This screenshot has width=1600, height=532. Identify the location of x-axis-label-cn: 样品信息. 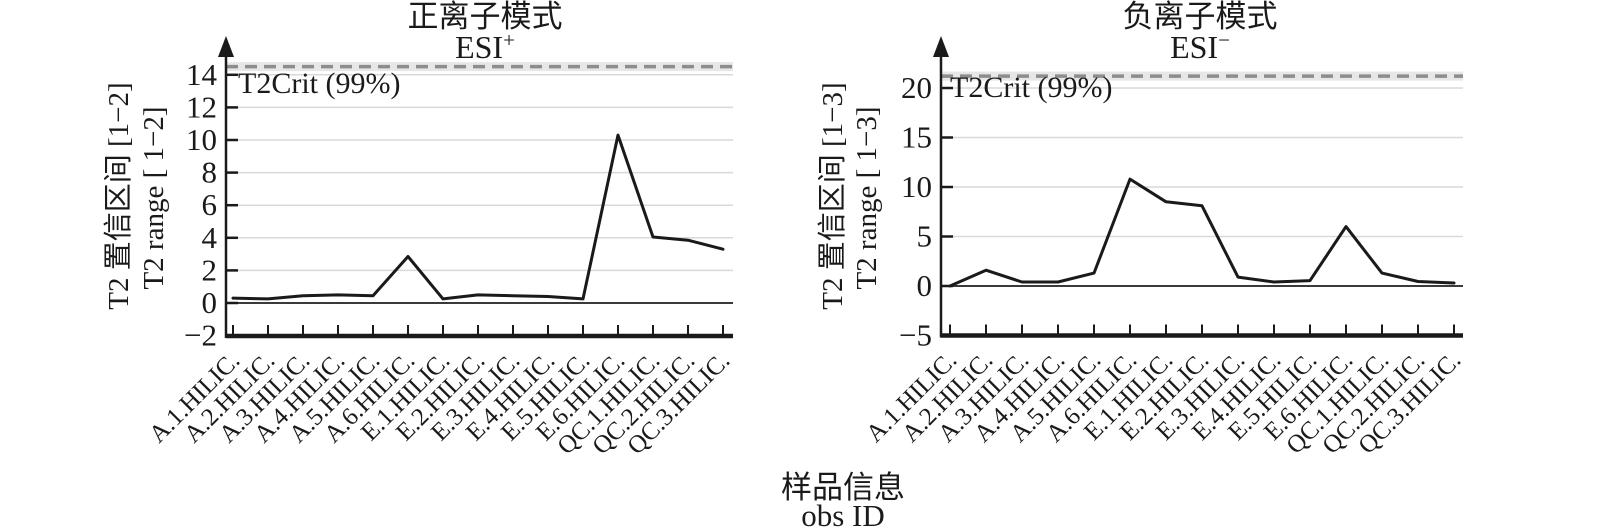
(843, 487).